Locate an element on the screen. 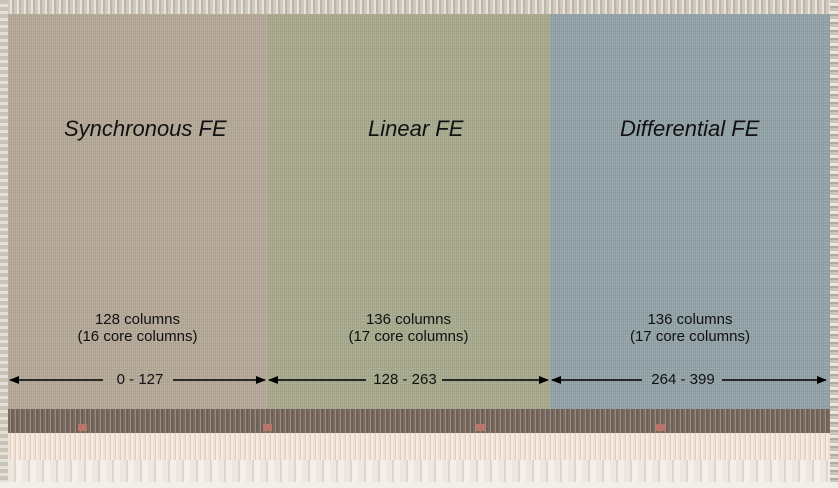 This screenshot has width=838, height=488. chip-periphery-bottom-band is located at coordinates (419, 471).